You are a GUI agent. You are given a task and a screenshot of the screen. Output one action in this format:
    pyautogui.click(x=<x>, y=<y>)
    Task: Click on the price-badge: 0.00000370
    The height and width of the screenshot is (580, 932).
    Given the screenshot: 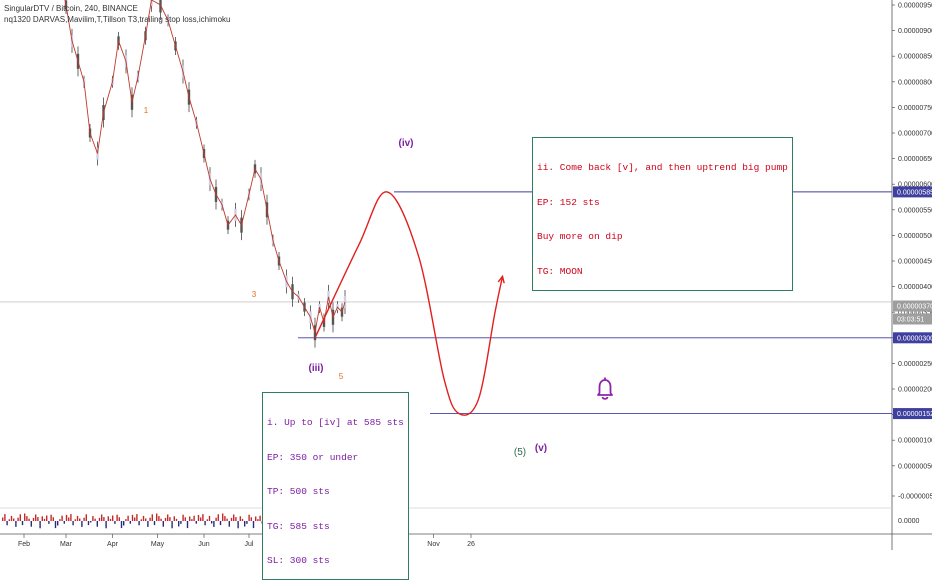 What is the action you would take?
    pyautogui.click(x=912, y=306)
    